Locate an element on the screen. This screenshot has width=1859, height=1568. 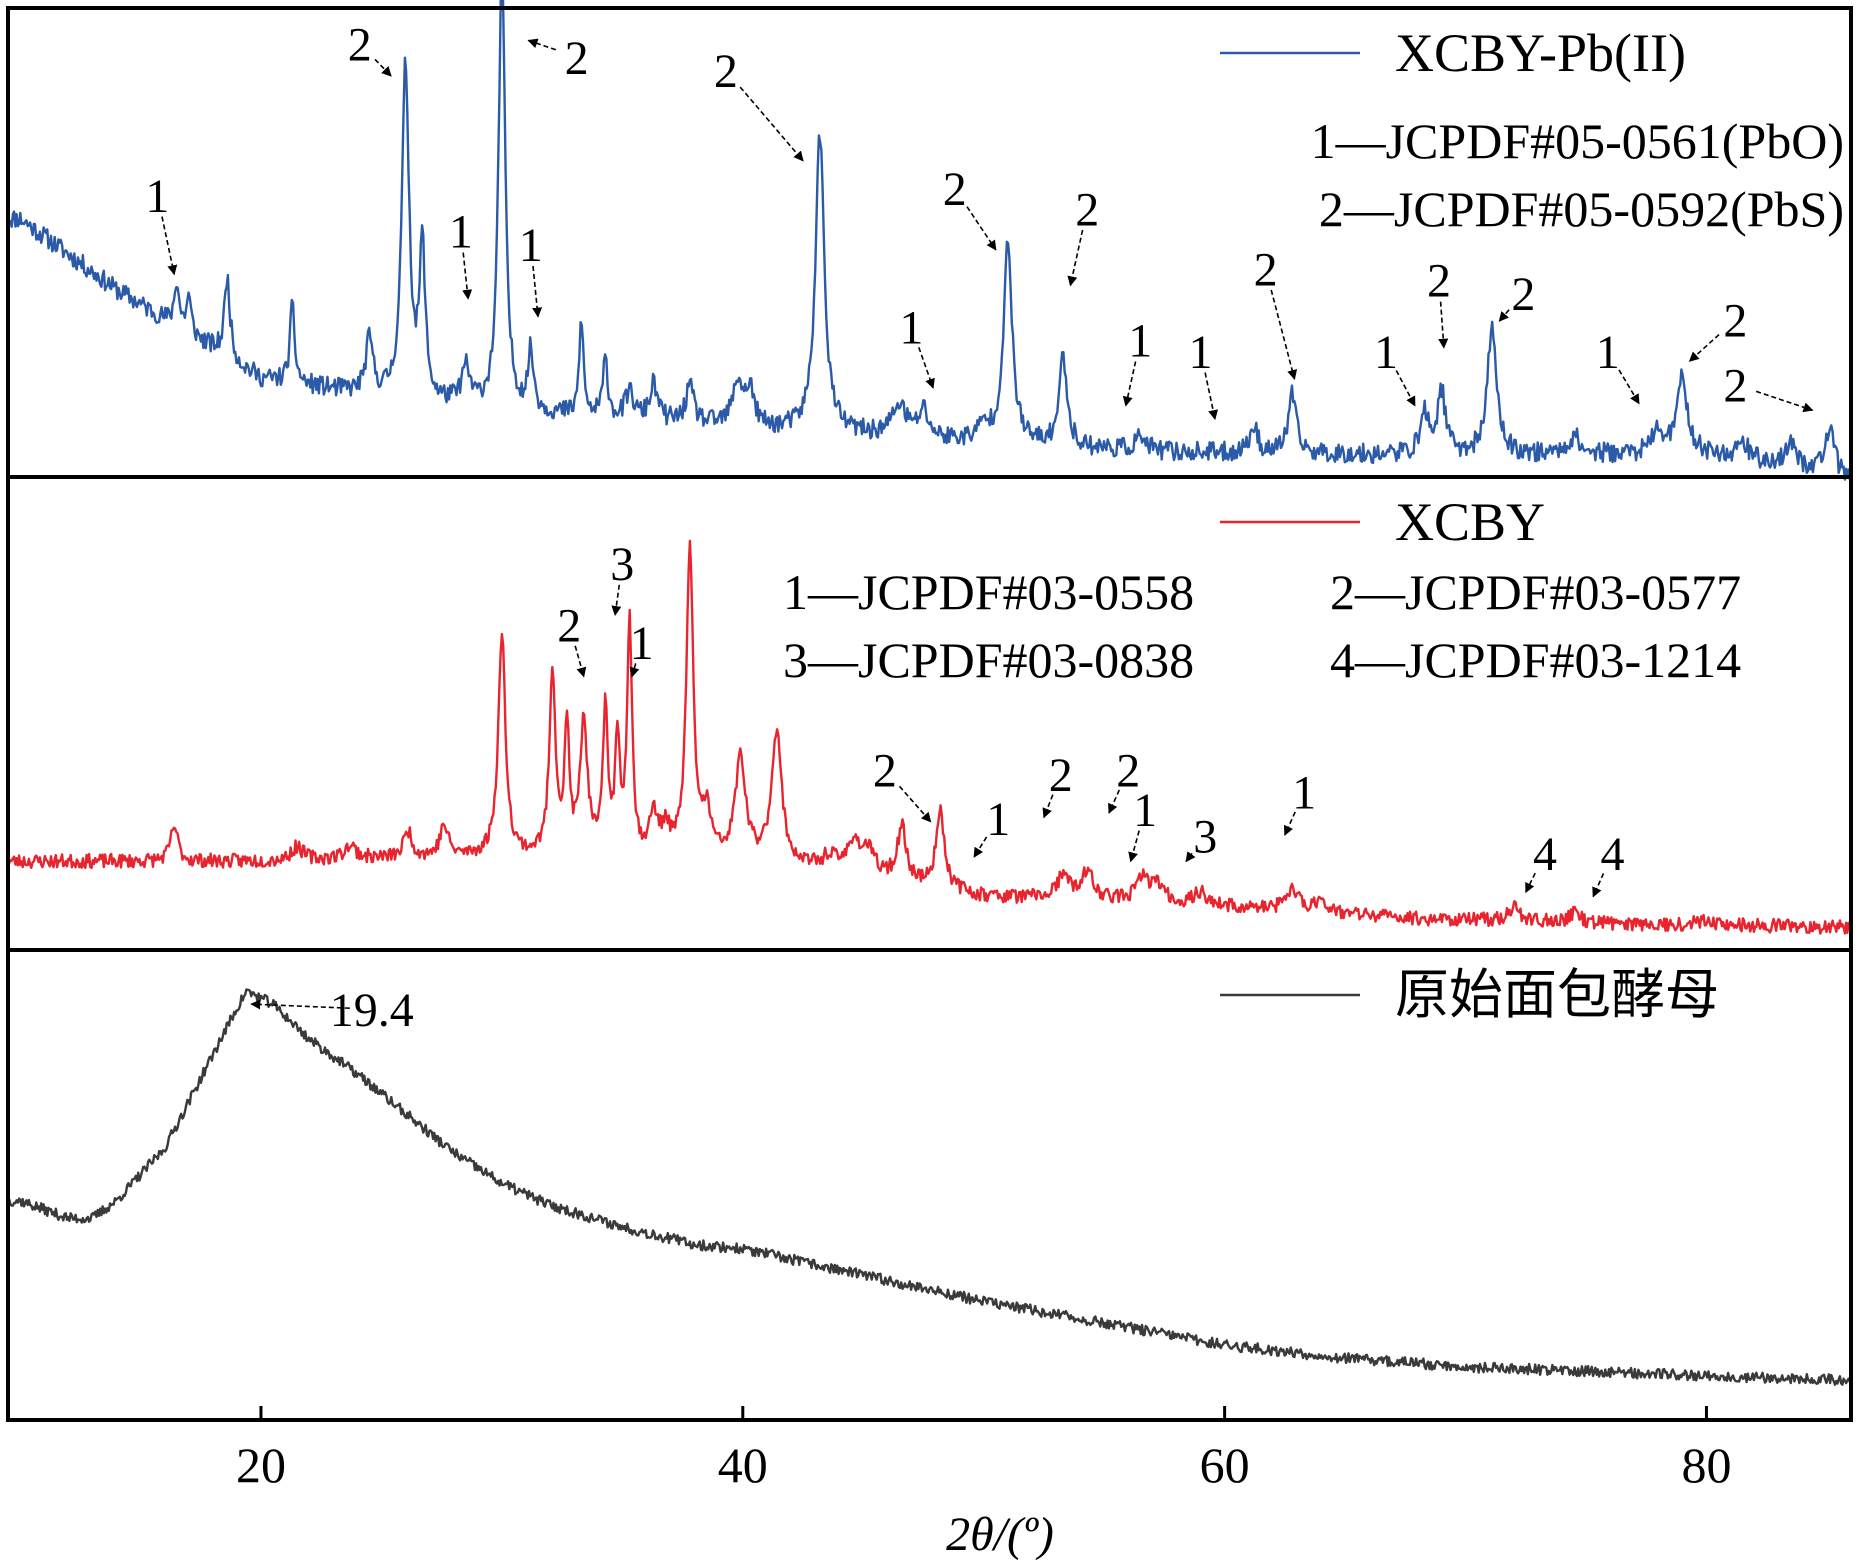
x-axis: 20 40 60 80 is located at coordinates (983, 1449).